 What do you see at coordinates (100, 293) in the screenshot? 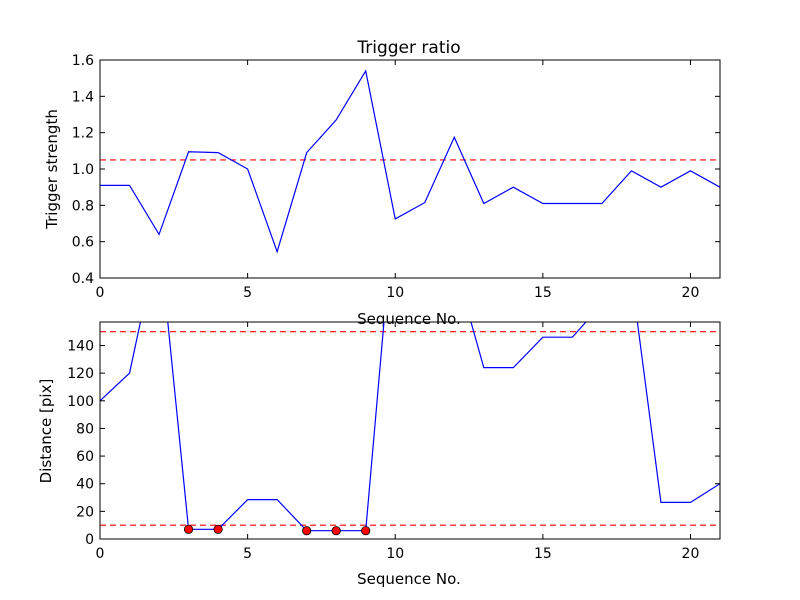
I see `top-x-tick-label: 0` at bounding box center [100, 293].